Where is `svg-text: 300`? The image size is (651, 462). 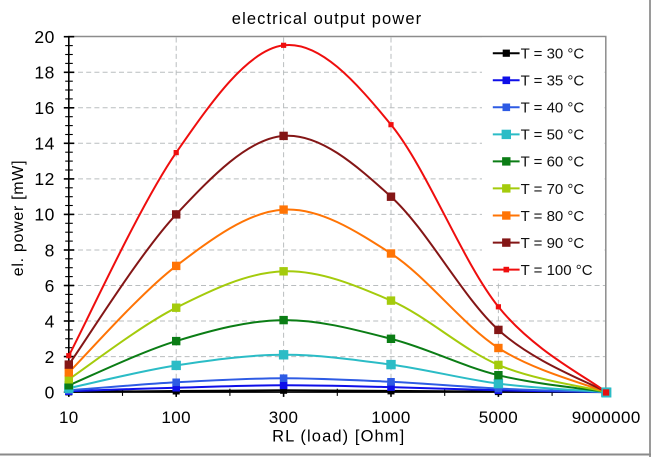
svg-text: 300 is located at coordinates (284, 417).